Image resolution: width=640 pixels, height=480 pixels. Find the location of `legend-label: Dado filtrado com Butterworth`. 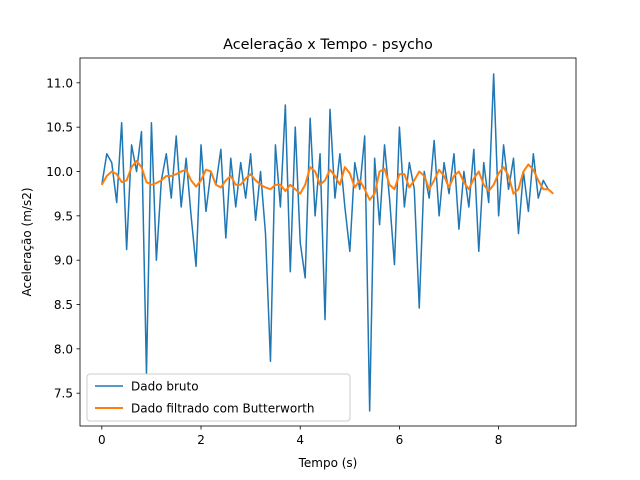

legend-label: Dado filtrado com Butterworth is located at coordinates (222, 409).